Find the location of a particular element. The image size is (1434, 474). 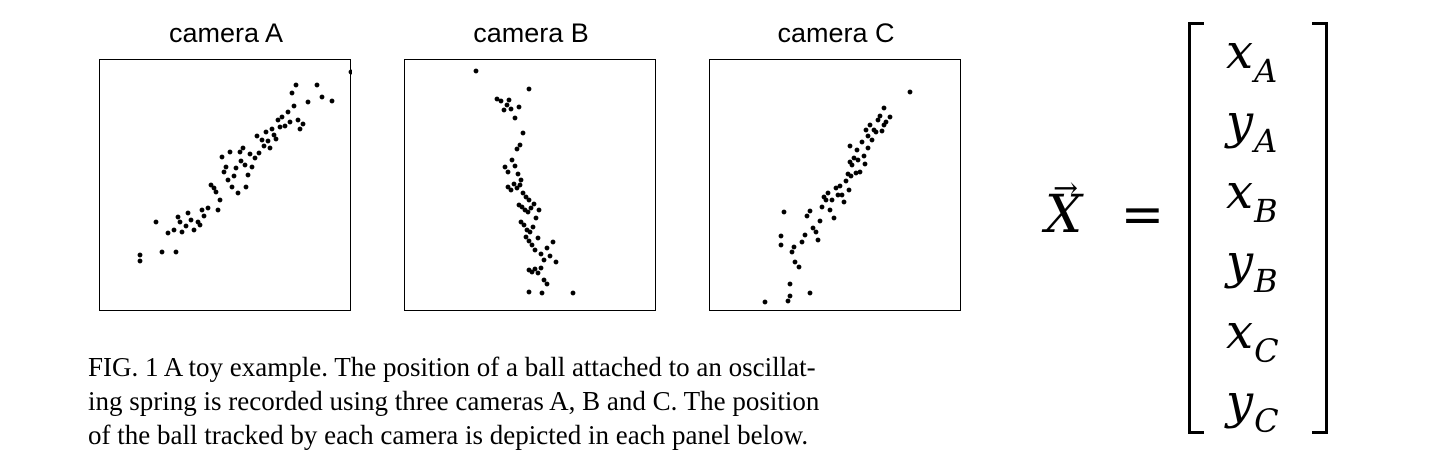

entry-sub: A is located at coordinates (1266, 141).